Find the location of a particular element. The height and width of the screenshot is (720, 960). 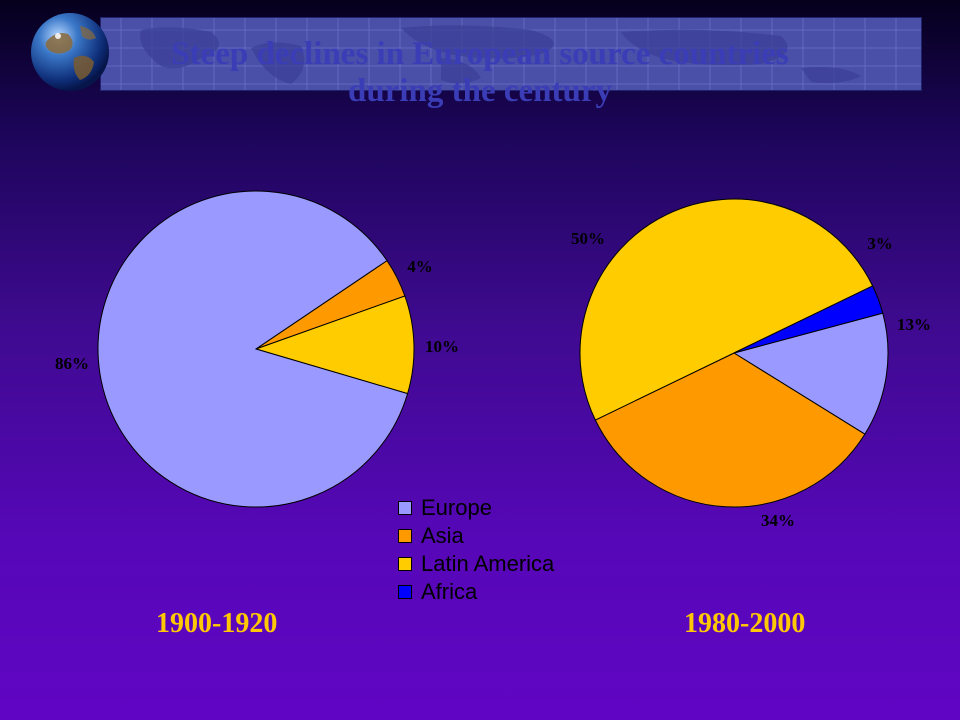

legend-label: Asia is located at coordinates (442, 535).